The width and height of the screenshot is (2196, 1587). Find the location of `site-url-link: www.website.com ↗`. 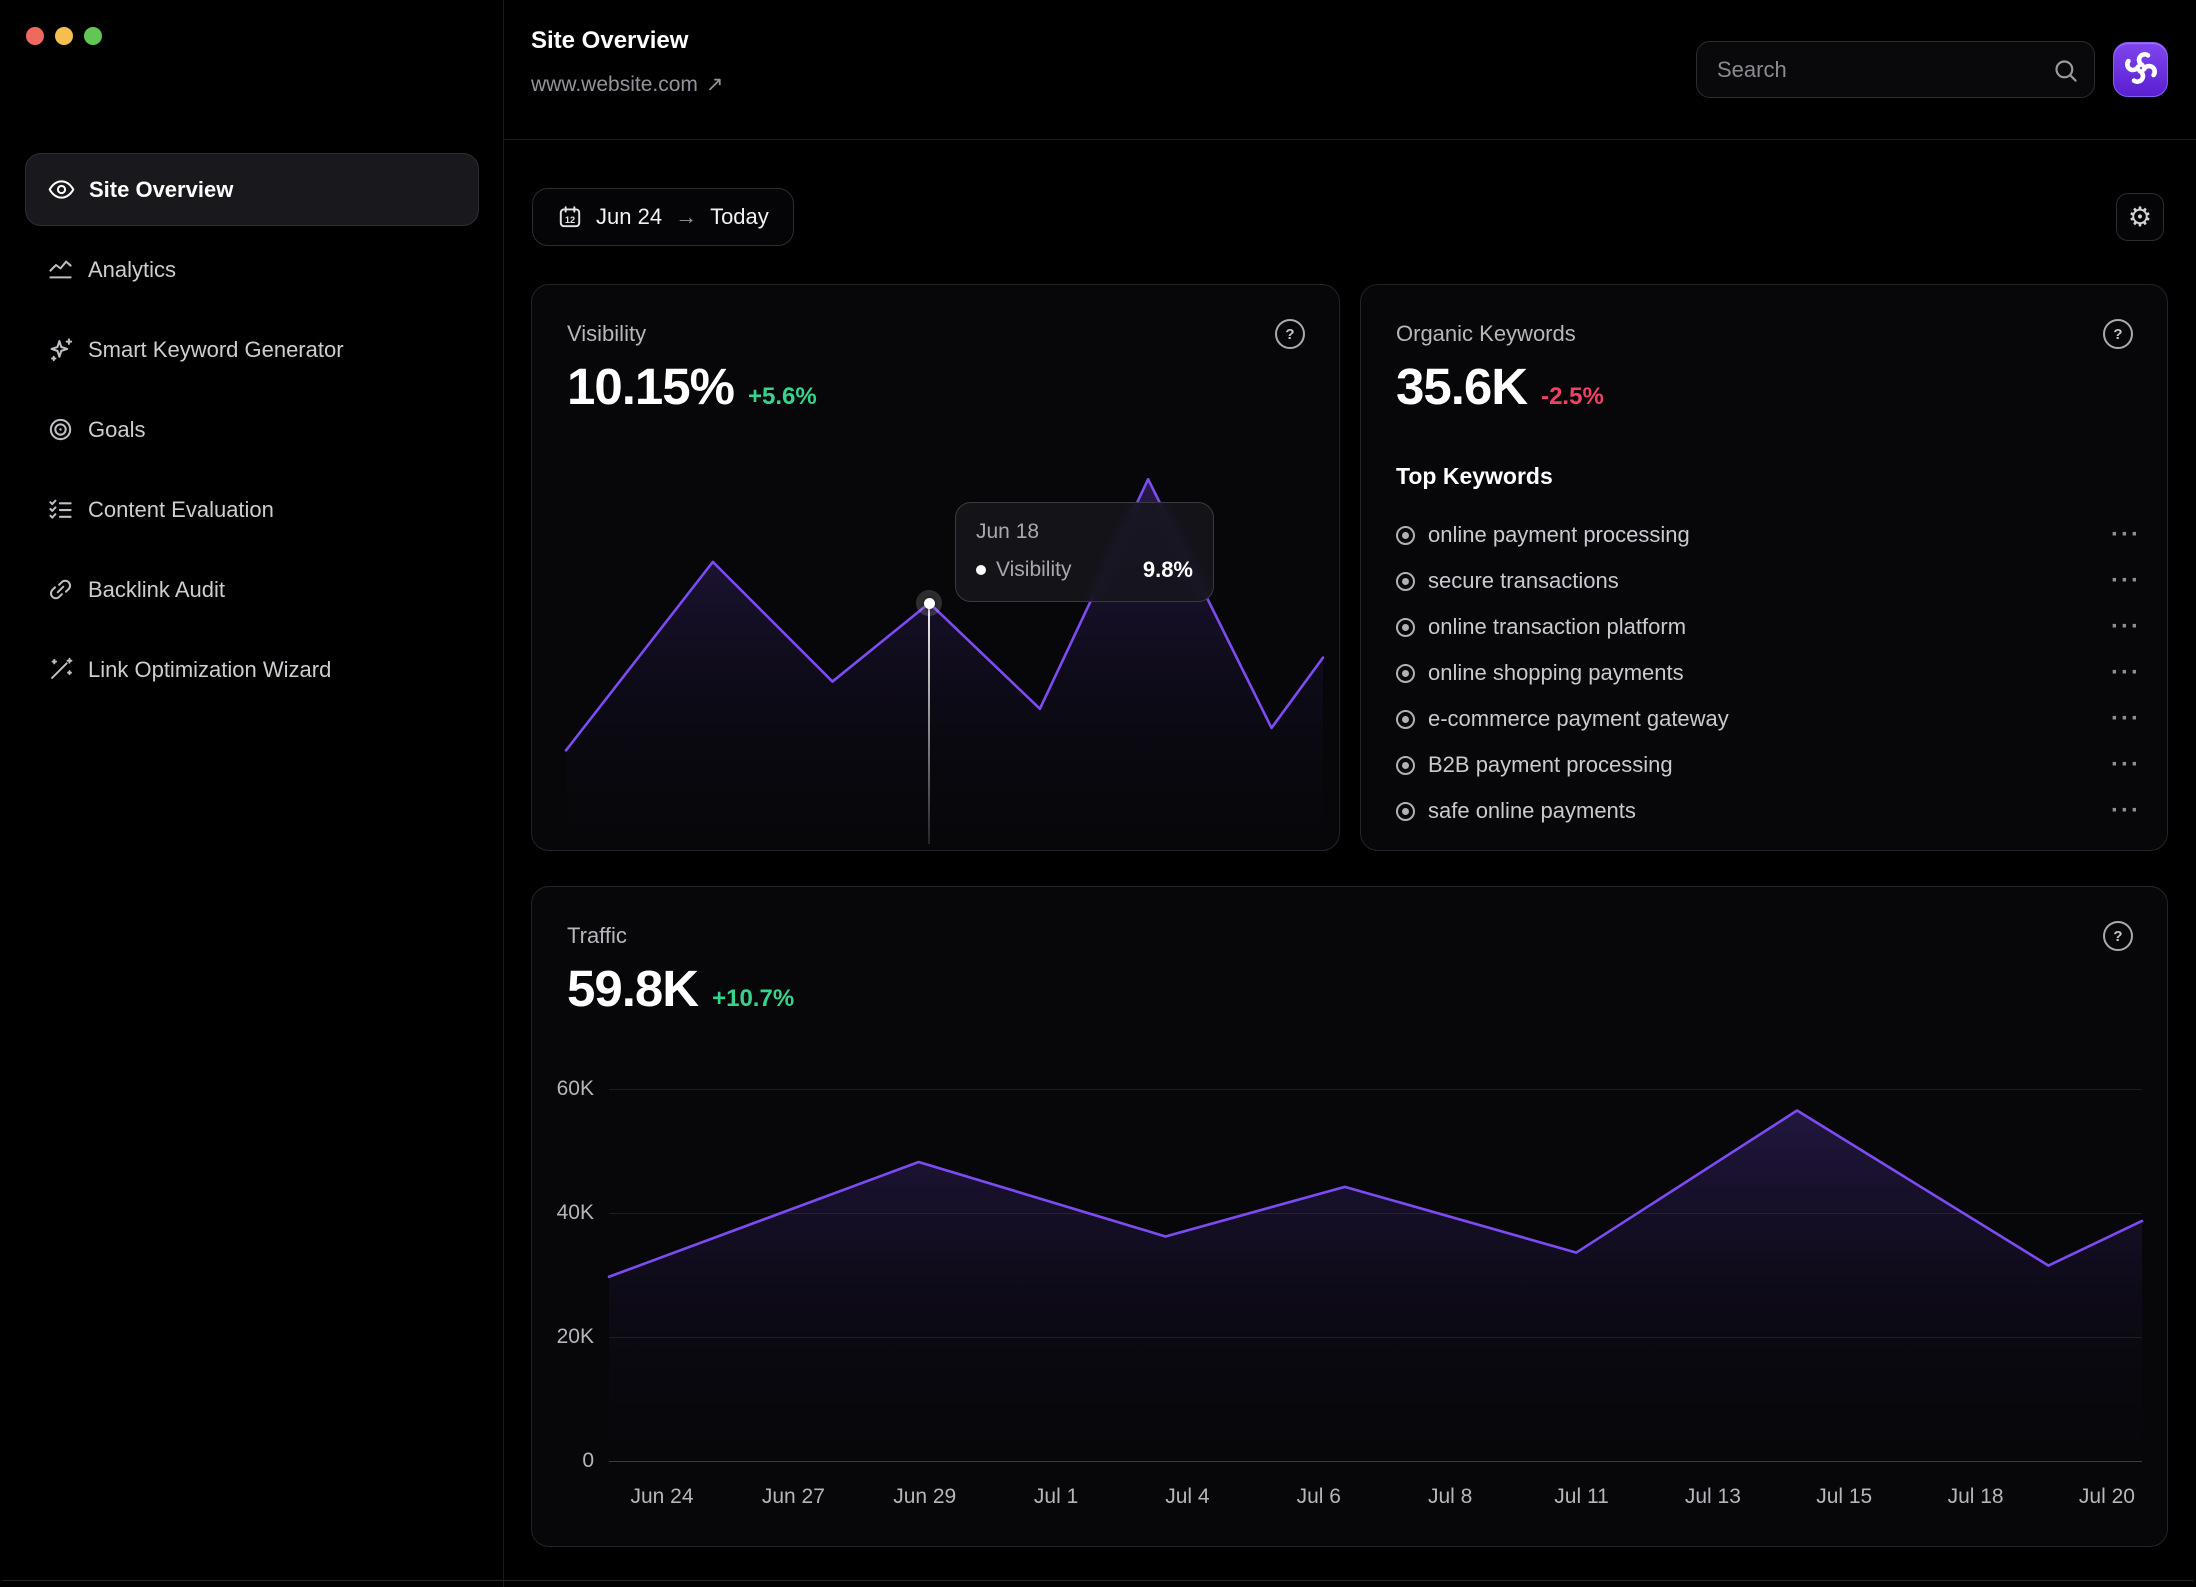

site-url-link: www.website.com ↗ is located at coordinates (627, 84).